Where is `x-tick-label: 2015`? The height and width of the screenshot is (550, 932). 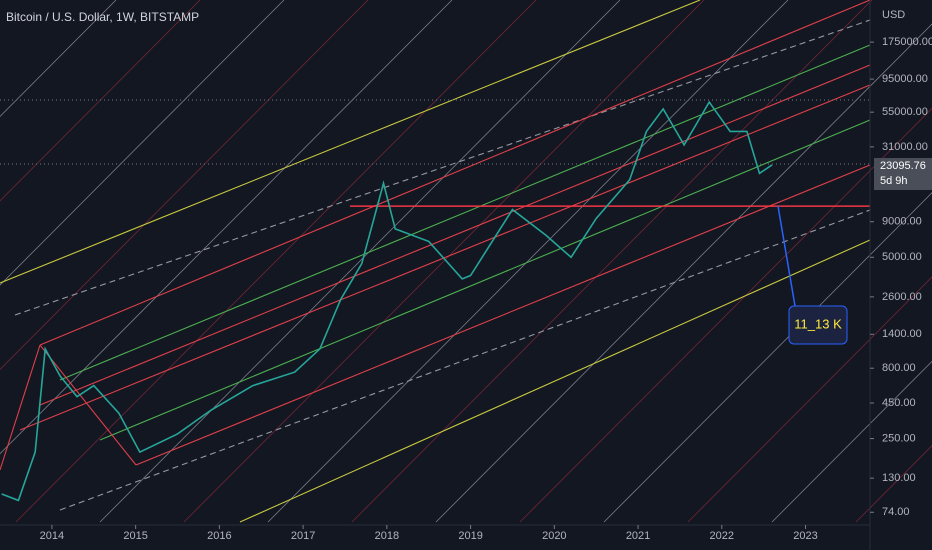
x-tick-label: 2015 is located at coordinates (135, 536).